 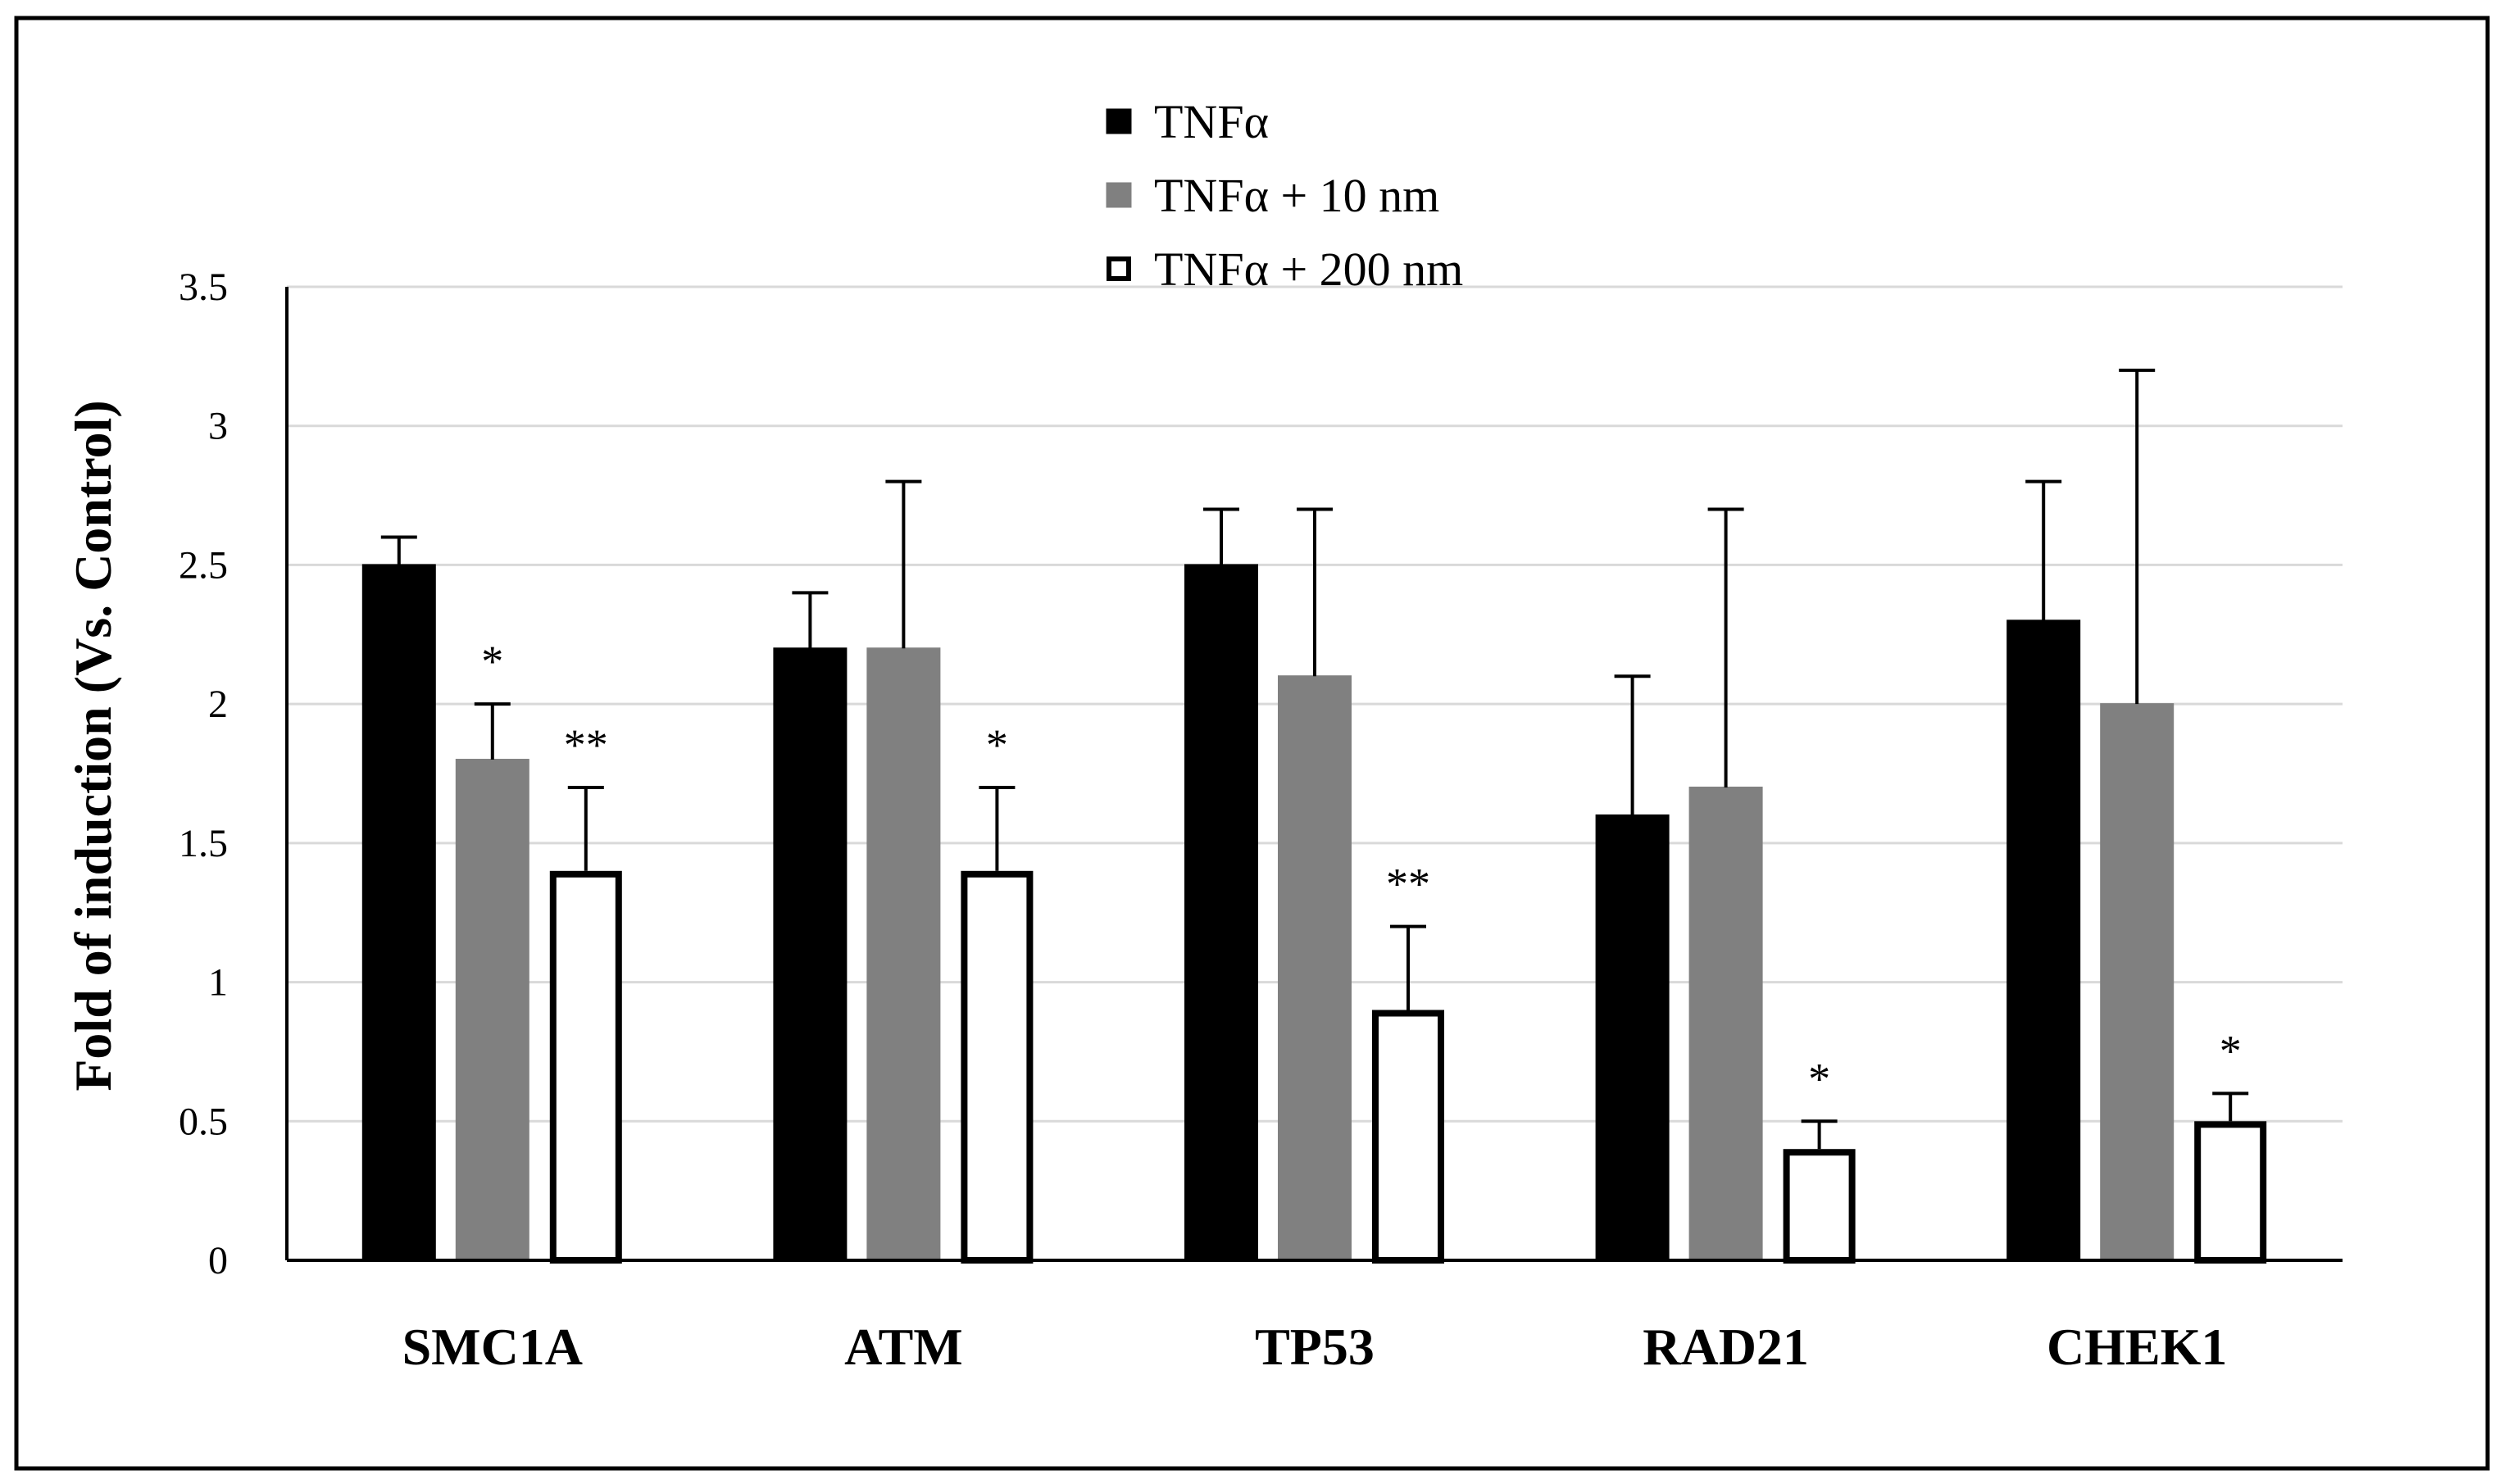 I want to click on x-category-label: CHEK1, so click(x=2137, y=1347).